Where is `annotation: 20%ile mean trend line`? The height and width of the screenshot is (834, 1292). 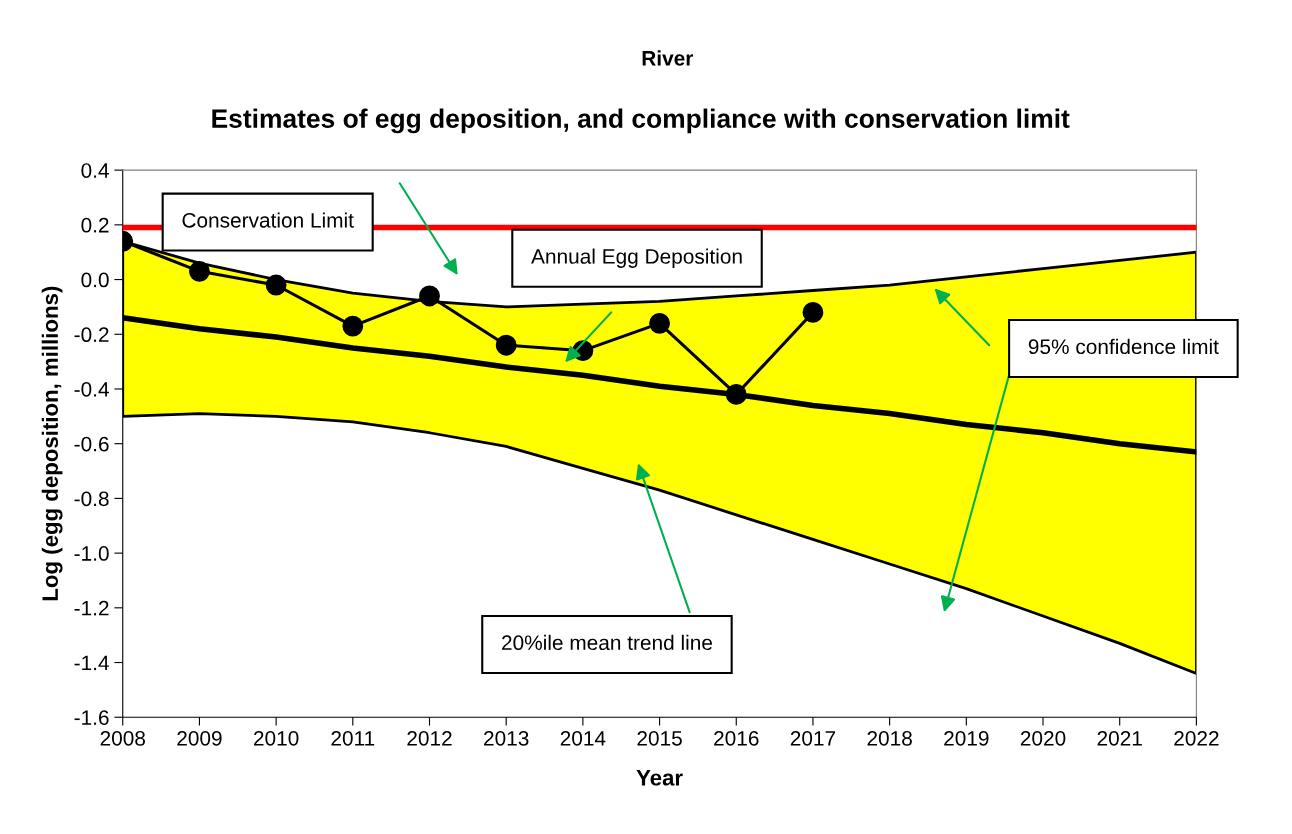
annotation: 20%ile mean trend line is located at coordinates (607, 642).